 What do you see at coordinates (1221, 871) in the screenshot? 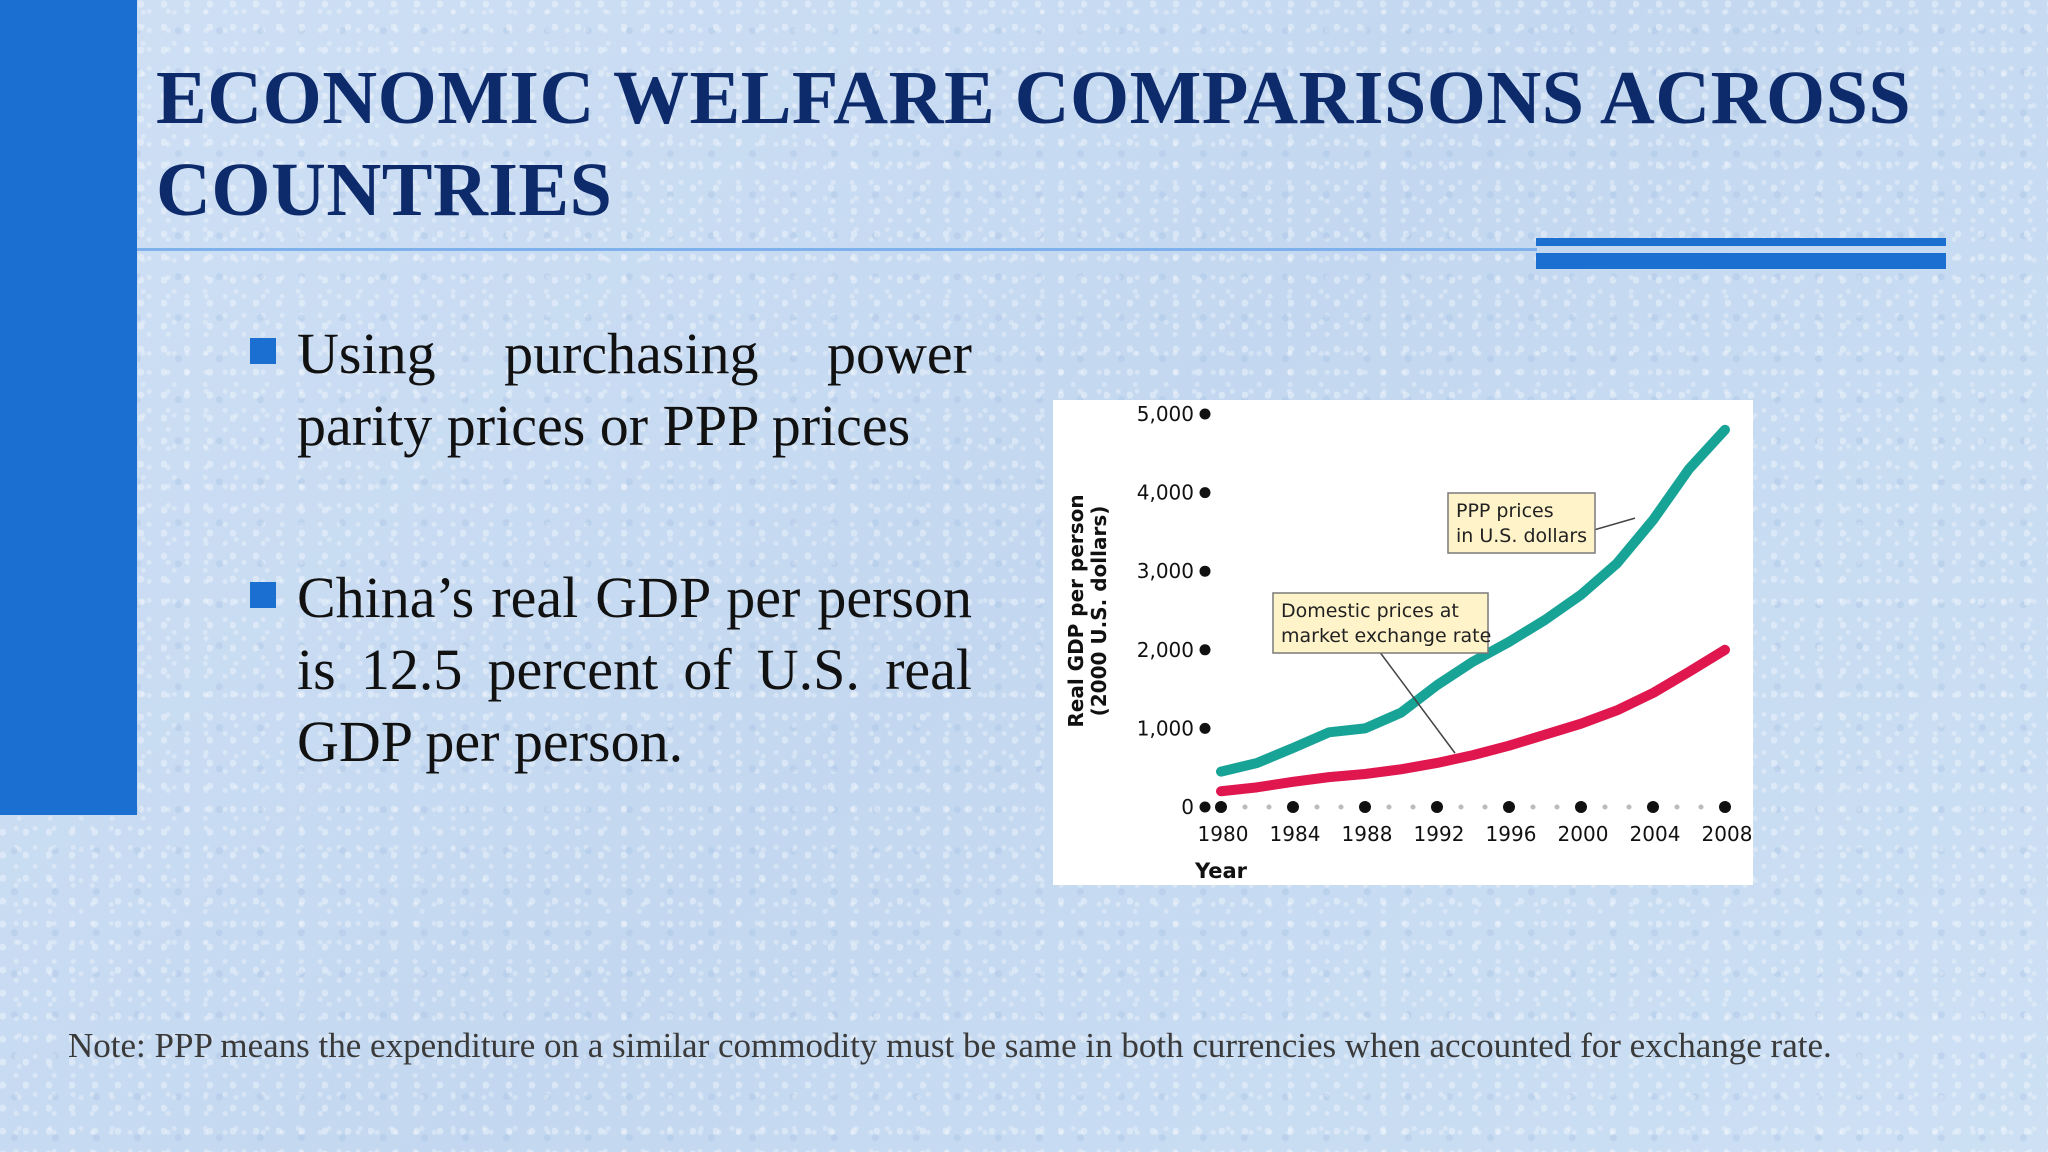
I see `x-axis-title: Year` at bounding box center [1221, 871].